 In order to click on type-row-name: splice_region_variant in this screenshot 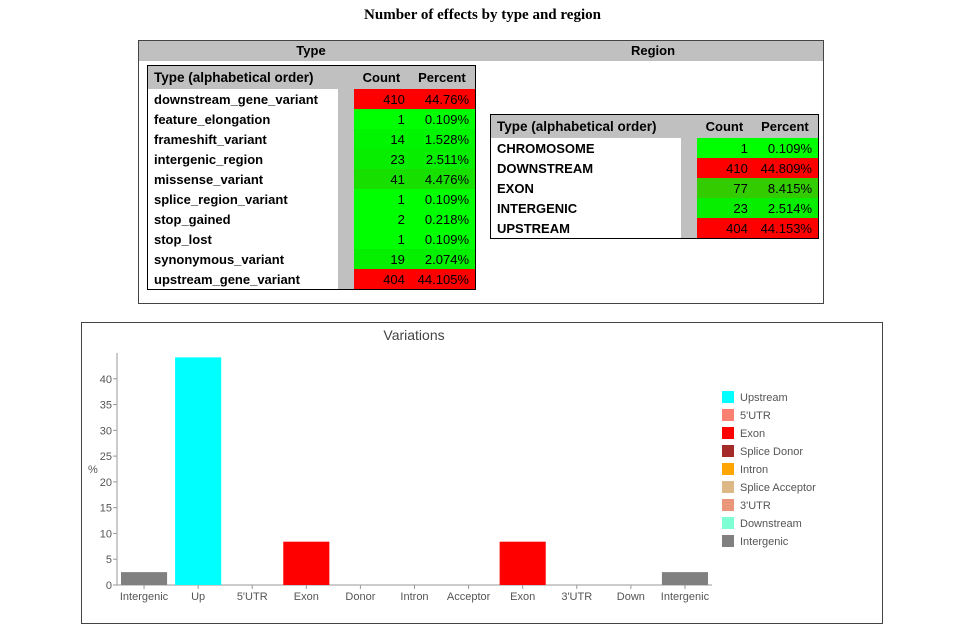, I will do `click(242, 199)`.